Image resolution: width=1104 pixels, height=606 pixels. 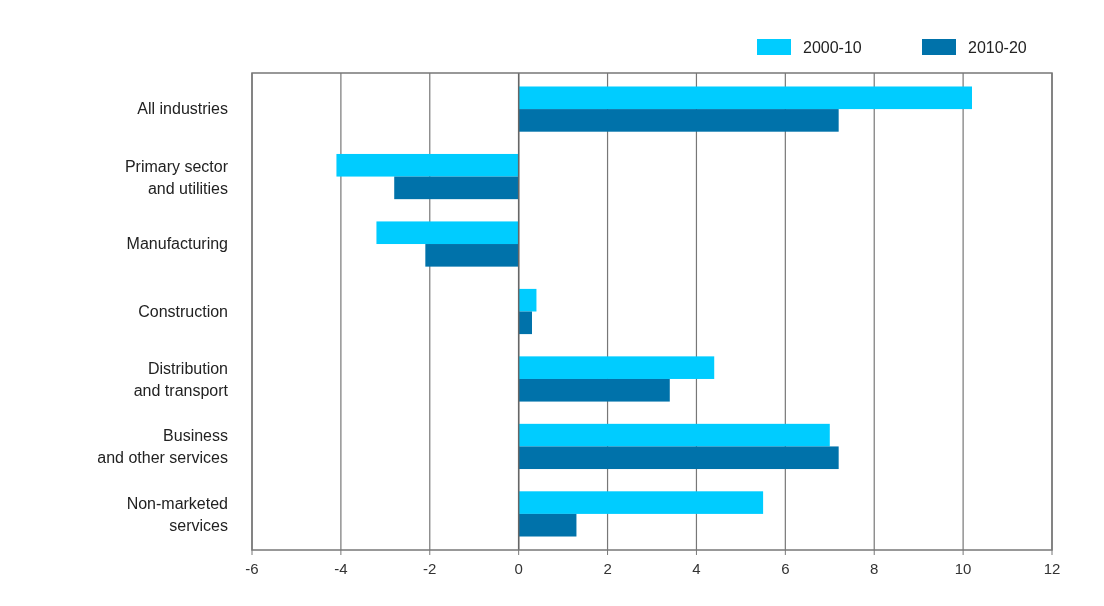 I want to click on x-tick-label: 6, so click(x=785, y=568).